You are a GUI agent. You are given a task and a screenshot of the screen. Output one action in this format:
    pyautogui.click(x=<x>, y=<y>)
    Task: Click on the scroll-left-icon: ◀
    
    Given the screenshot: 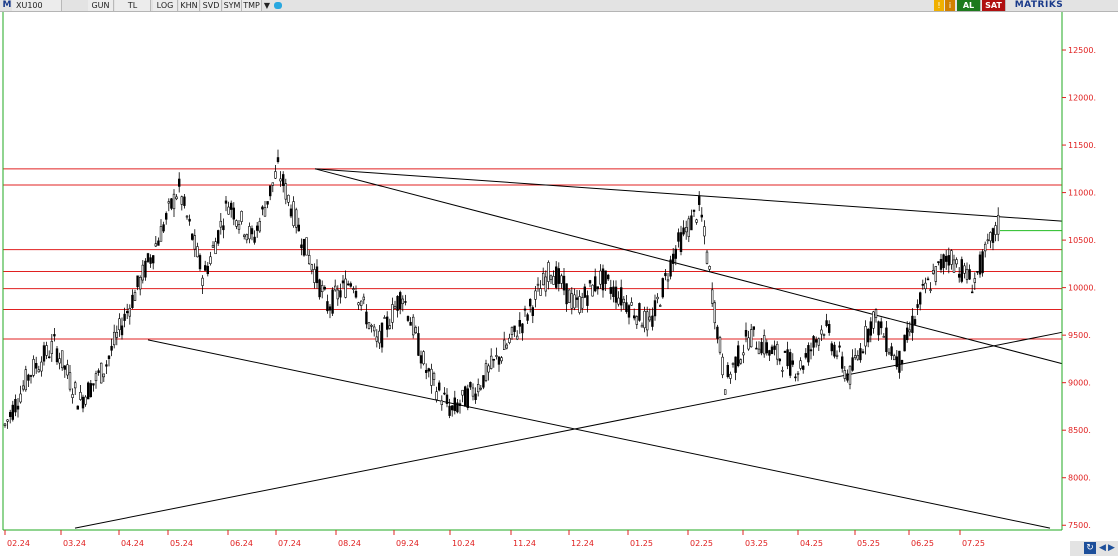 What is the action you would take?
    pyautogui.click(x=1102, y=548)
    